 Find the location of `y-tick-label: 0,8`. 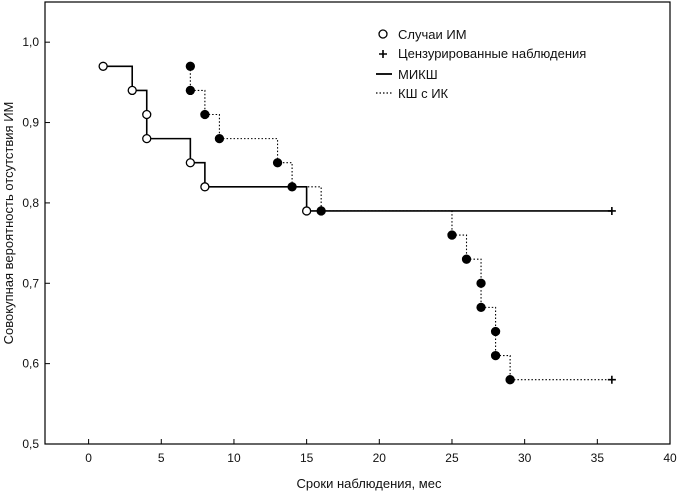

y-tick-label: 0,8 is located at coordinates (30, 203).